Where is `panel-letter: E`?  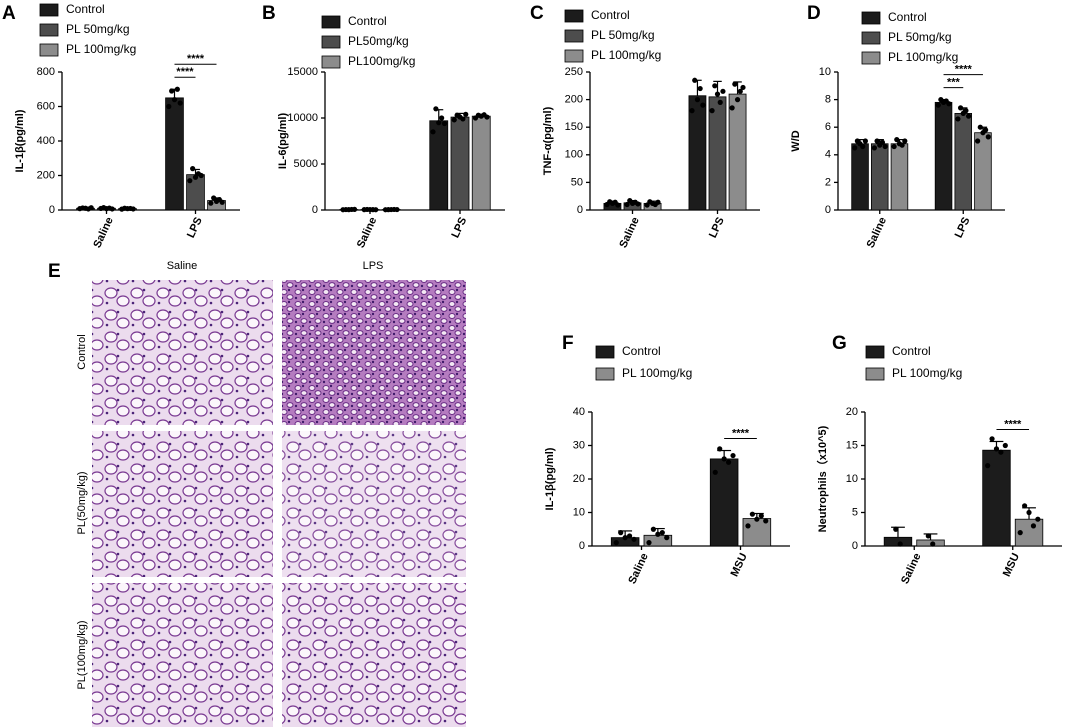
panel-letter: E is located at coordinates (54, 271).